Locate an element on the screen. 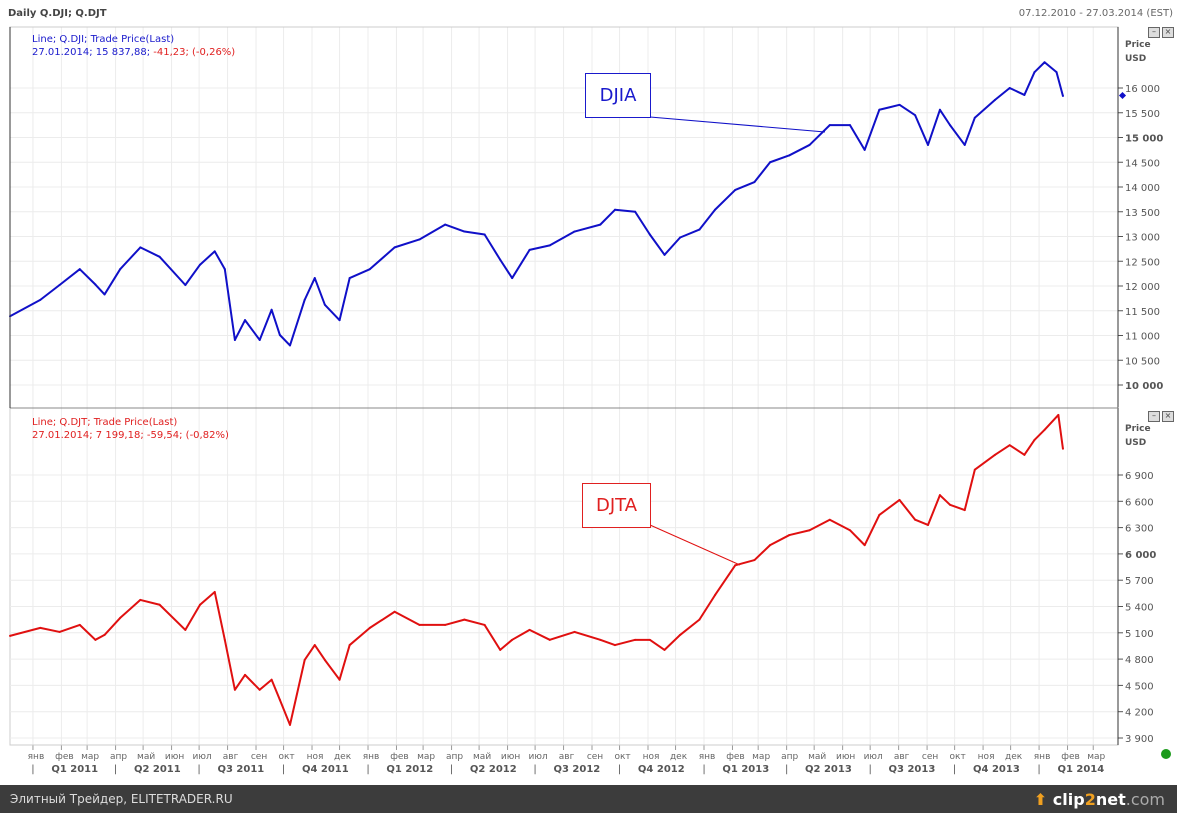 Image resolution: width=1177 pixels, height=813 pixels. quarter-label: Q1 2011 is located at coordinates (74, 769).